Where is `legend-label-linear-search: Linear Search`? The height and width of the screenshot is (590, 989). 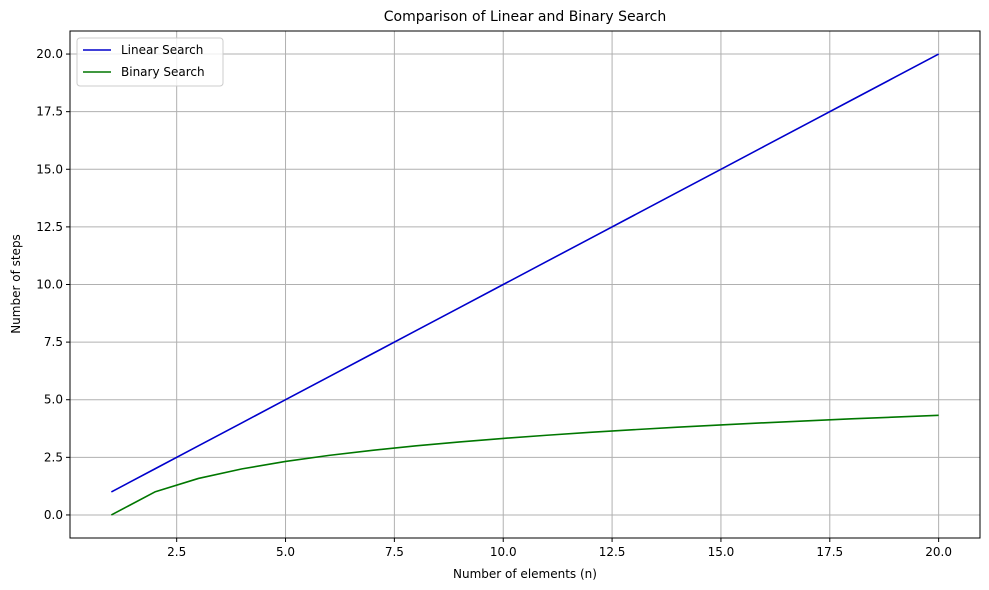 legend-label-linear-search: Linear Search is located at coordinates (162, 50).